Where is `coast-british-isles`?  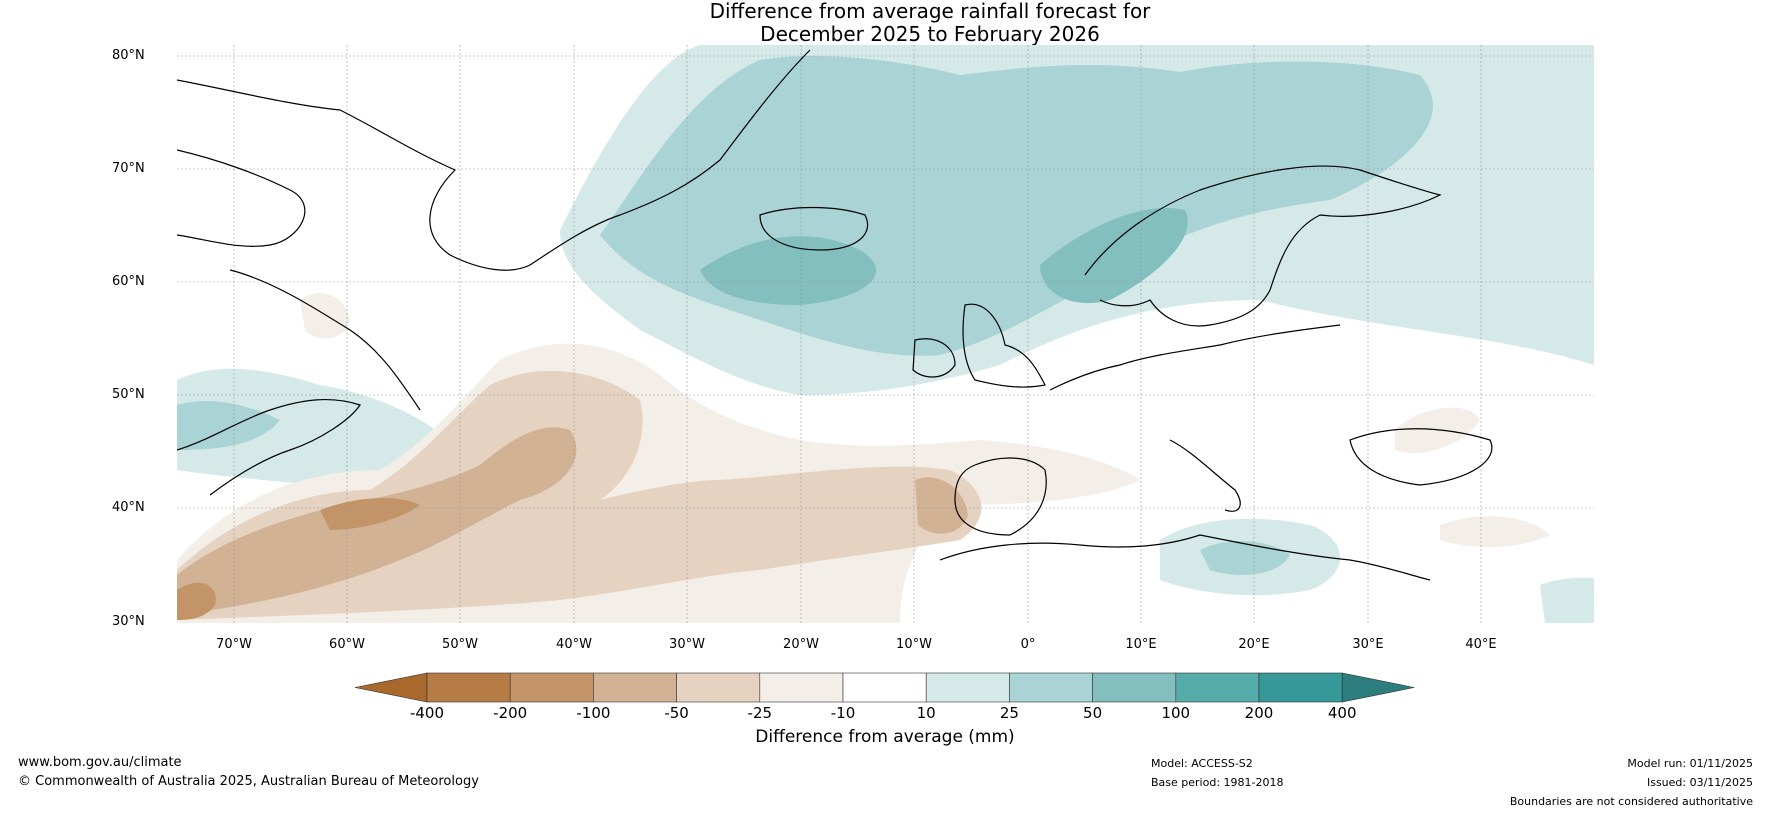 coast-british-isles is located at coordinates (1004, 345).